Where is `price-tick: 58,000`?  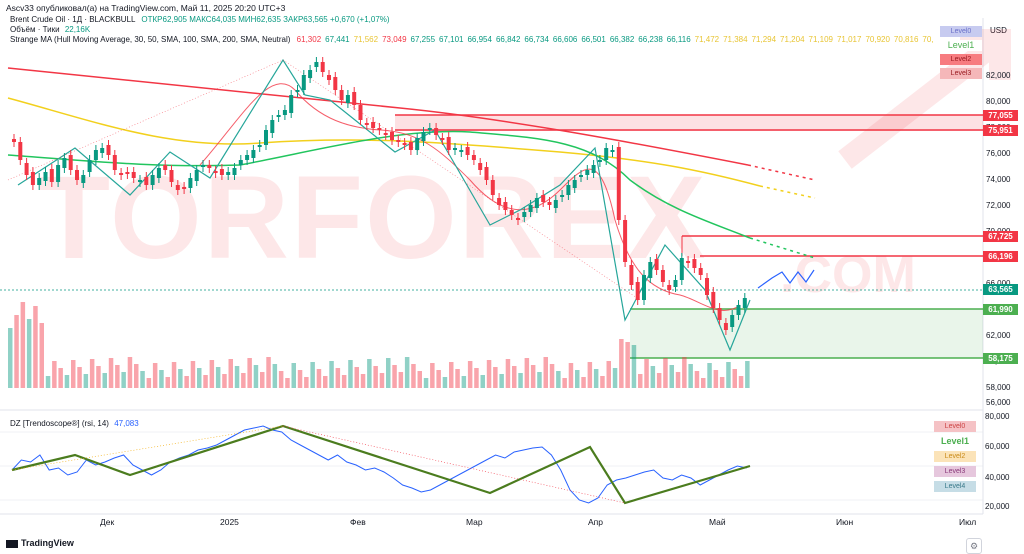 price-tick: 58,000 is located at coordinates (998, 387).